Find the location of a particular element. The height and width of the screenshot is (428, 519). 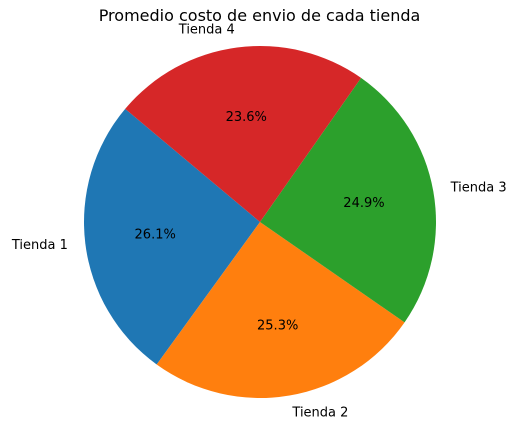

slice-percent-2: 25.3% is located at coordinates (277, 326).